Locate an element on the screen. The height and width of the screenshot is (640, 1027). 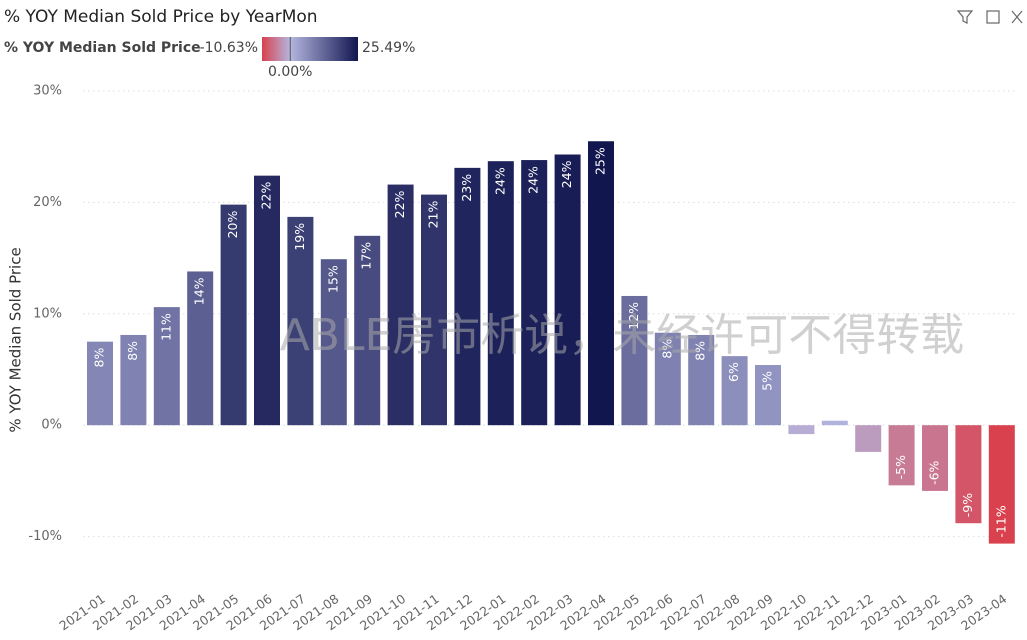
y-tick-label: 20% is located at coordinates (47, 202).